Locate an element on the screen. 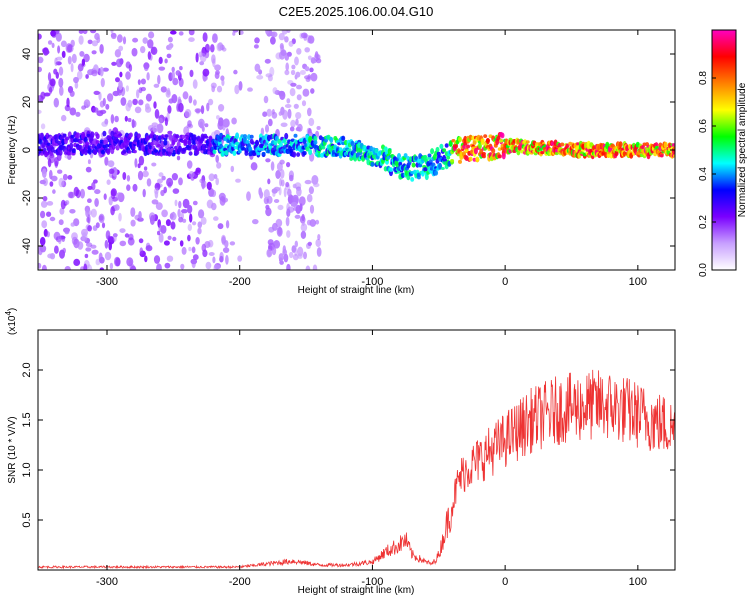 The image size is (750, 600). x-tick-label: -200 is located at coordinates (240, 582).